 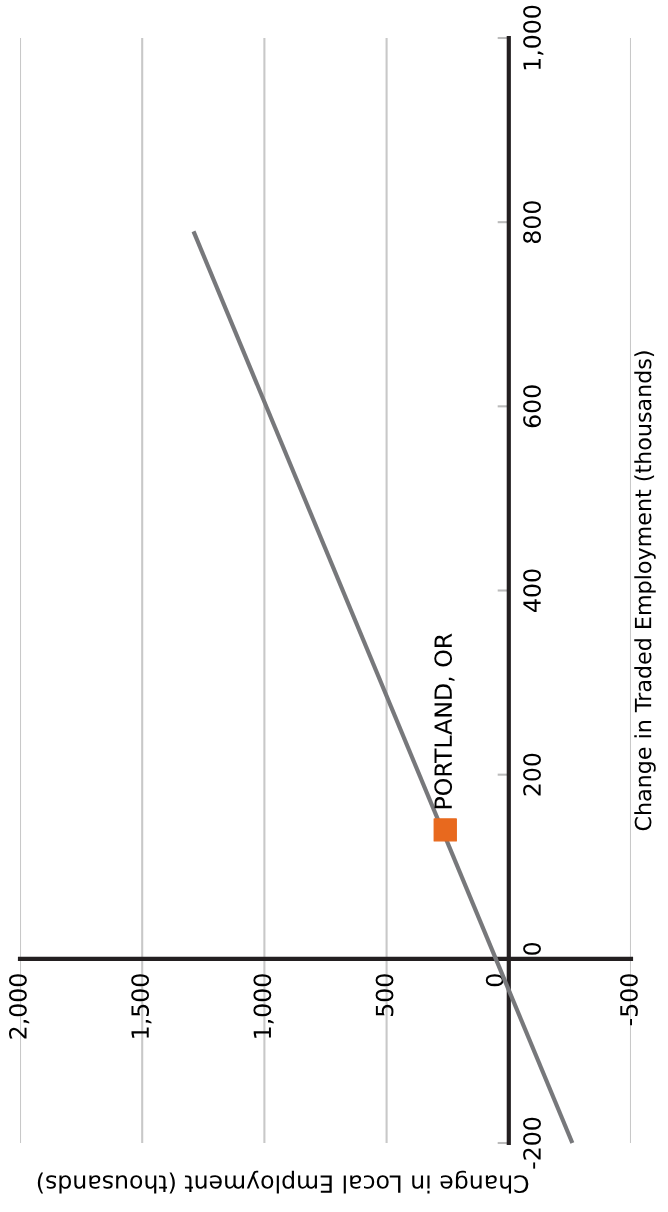 What do you see at coordinates (384, 995) in the screenshot?
I see `x-tick-label: 500` at bounding box center [384, 995].